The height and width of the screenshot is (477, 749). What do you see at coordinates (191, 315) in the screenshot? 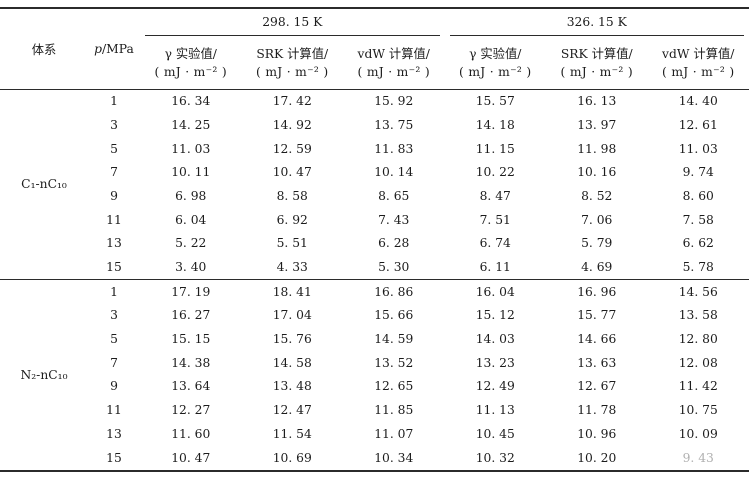
I see `value-cell: 16. 27` at bounding box center [191, 315].